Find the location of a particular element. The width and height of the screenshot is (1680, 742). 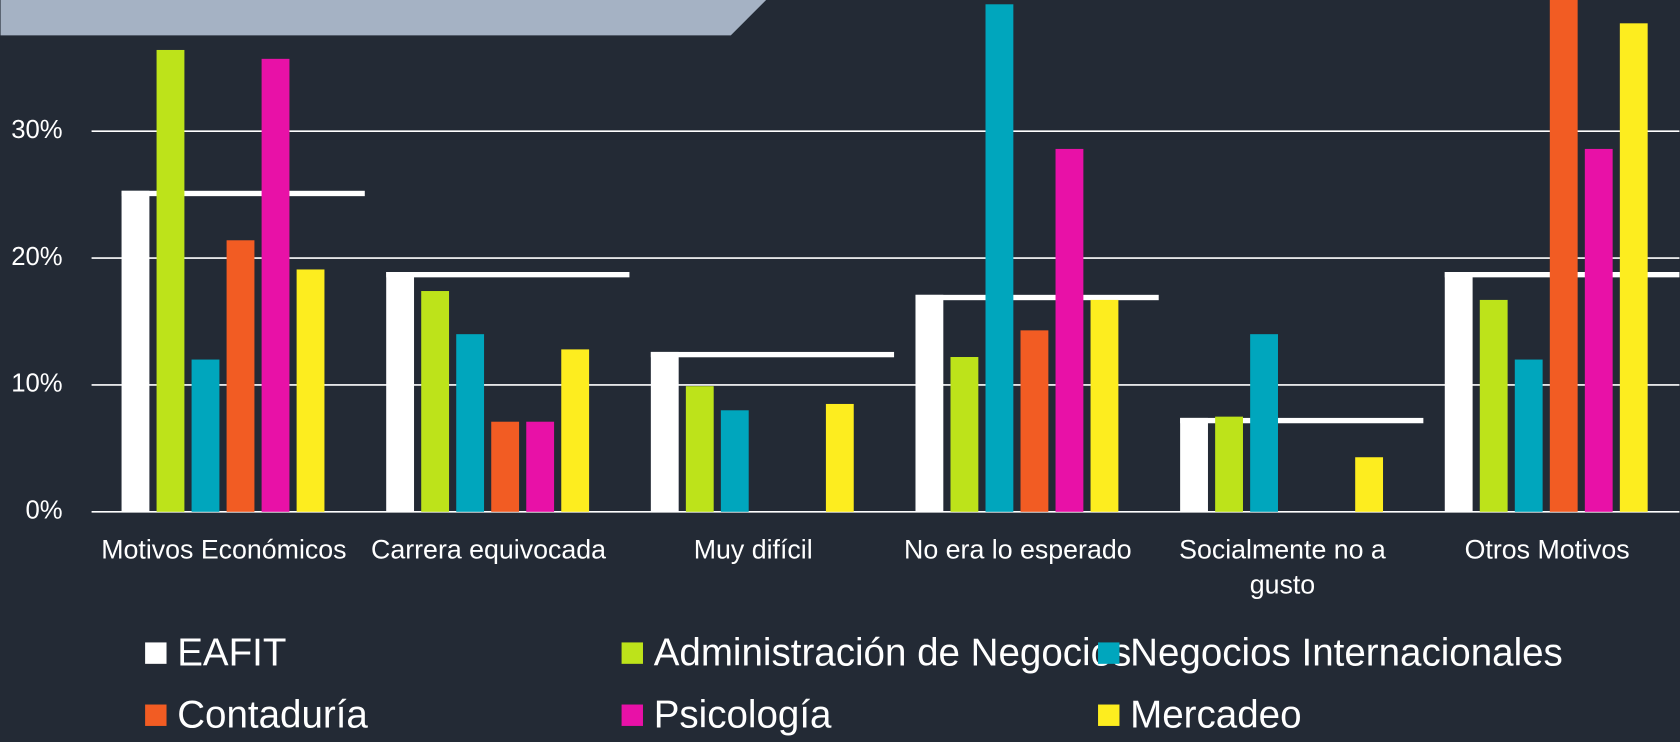

legend-label: Mercadeo is located at coordinates (1215, 715).